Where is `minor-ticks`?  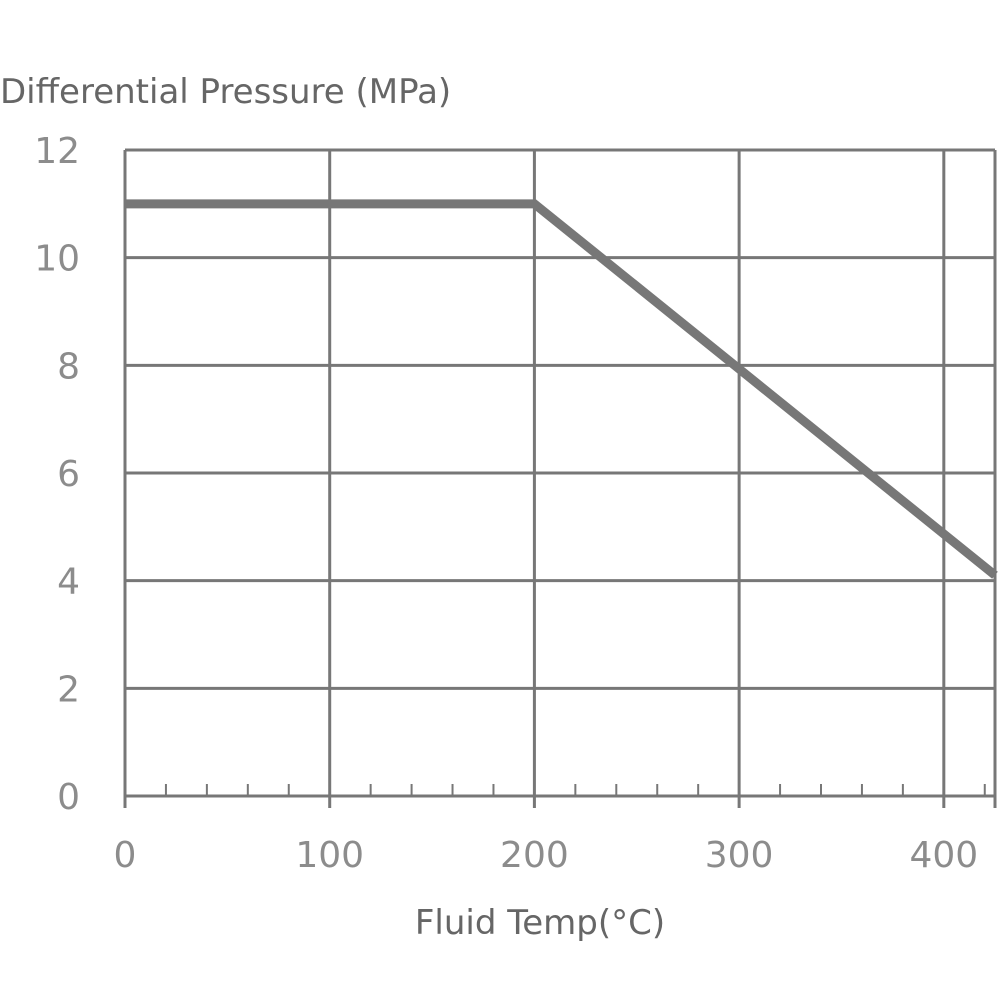
minor-ticks is located at coordinates (575, 790).